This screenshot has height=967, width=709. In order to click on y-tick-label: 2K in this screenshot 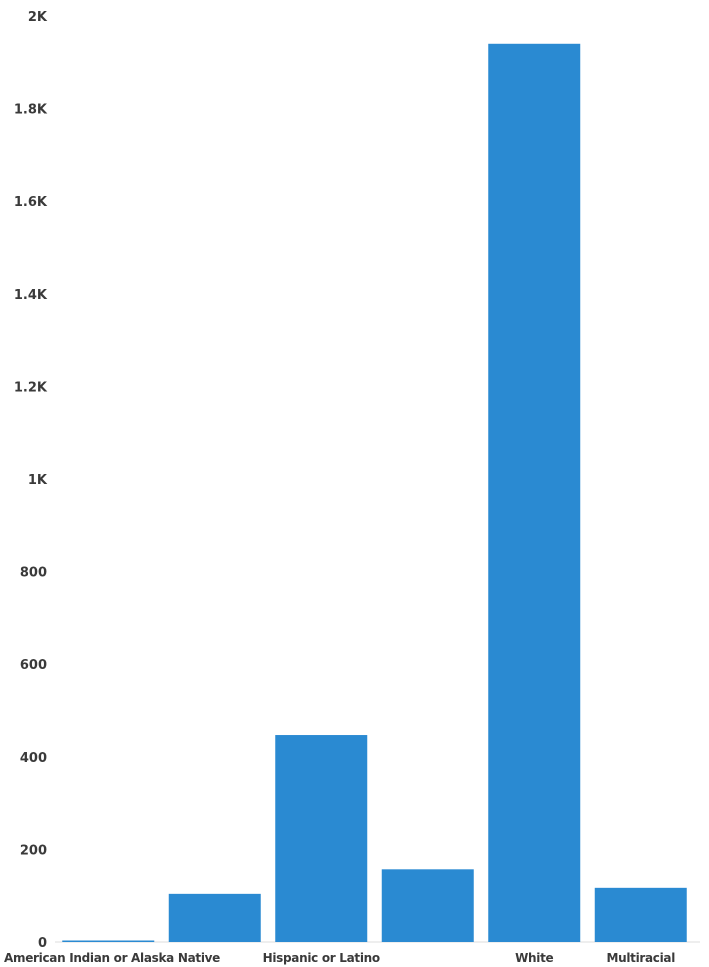, I will do `click(38, 17)`.